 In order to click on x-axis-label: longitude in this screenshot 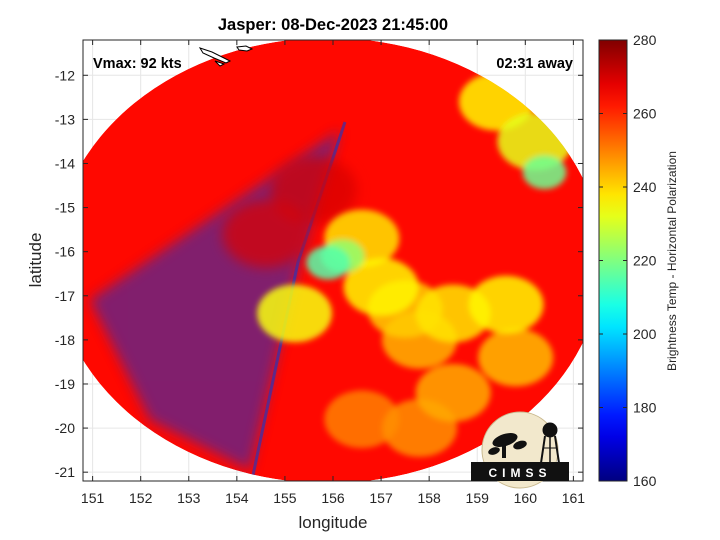, I will do `click(332, 522)`.